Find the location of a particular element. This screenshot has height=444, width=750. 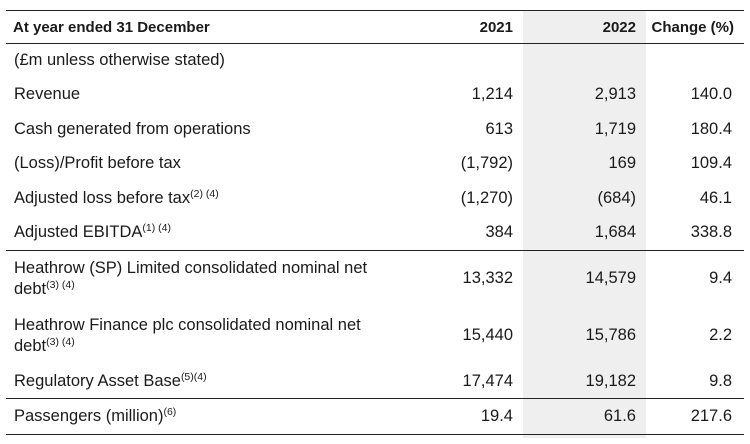

table-row: Adjusted EBITDA(1) (4) 384 1,684 338.8 is located at coordinates (375, 233).